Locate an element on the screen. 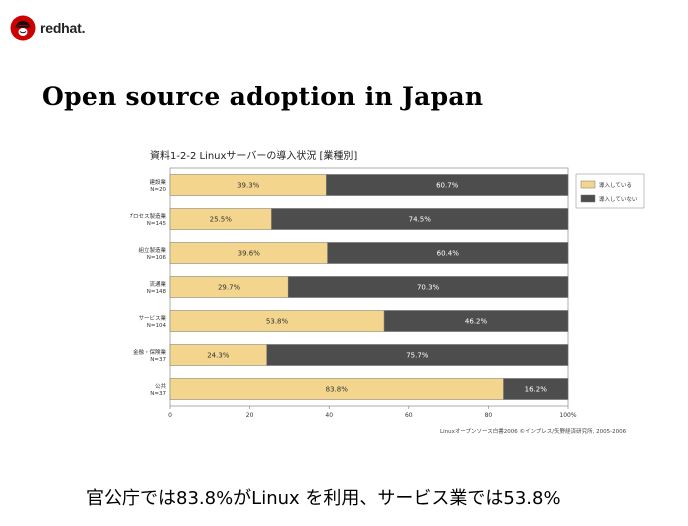 The image size is (688, 526). data-label: 39.6% is located at coordinates (249, 254).